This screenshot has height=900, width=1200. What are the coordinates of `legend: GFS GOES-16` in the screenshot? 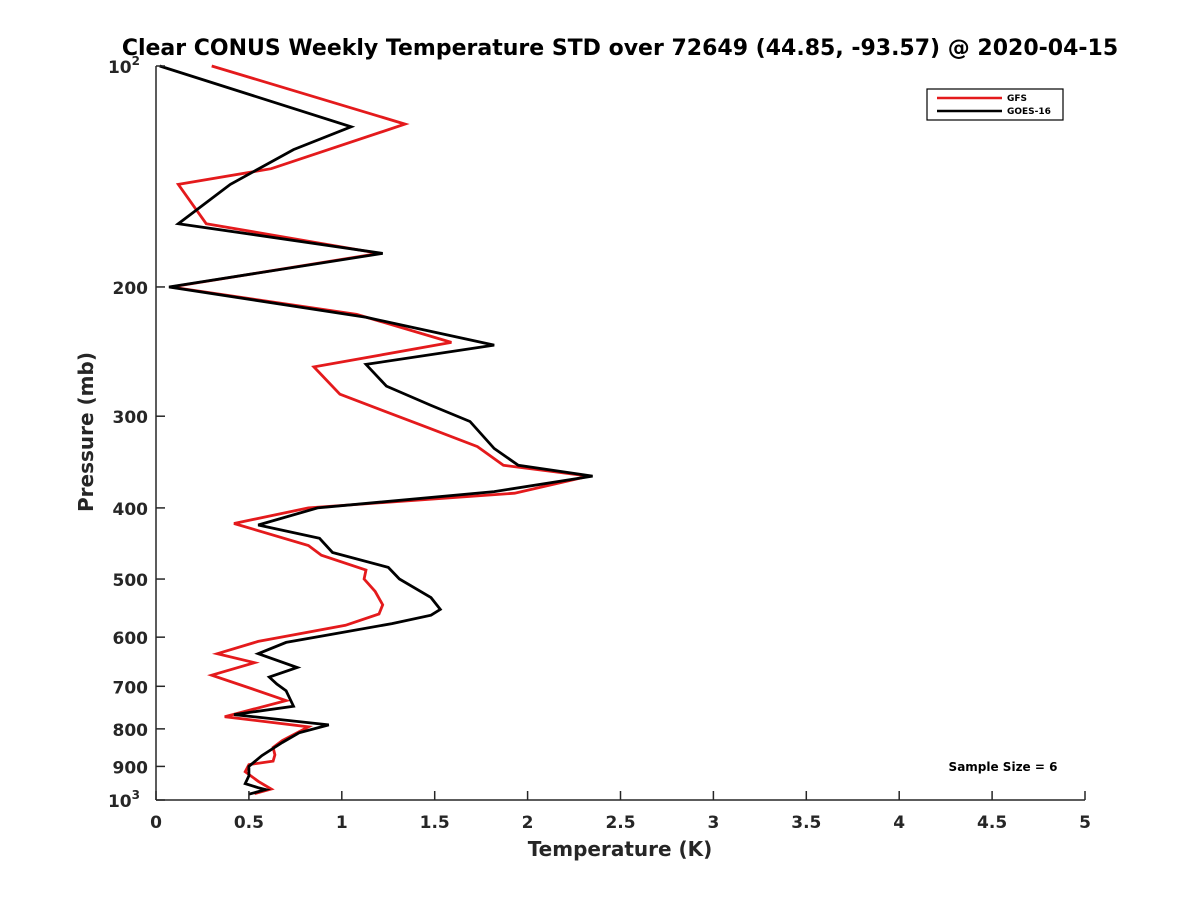 It's located at (995, 104).